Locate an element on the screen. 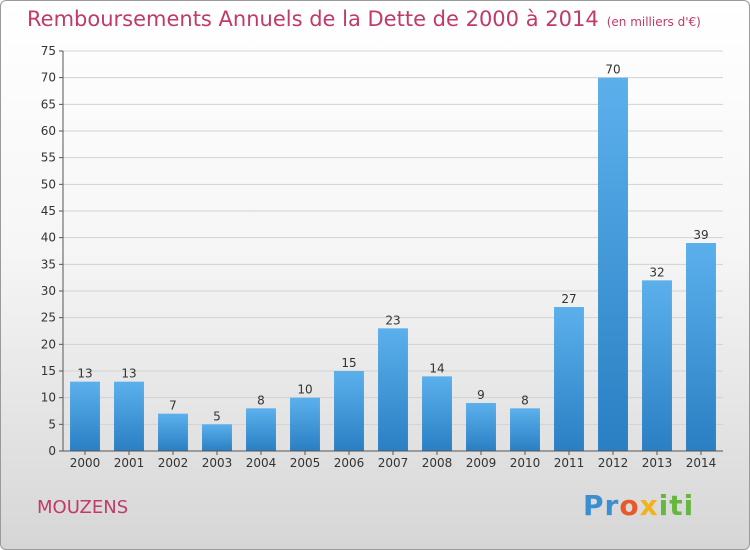 This screenshot has height=550, width=750. x-tick-label-2011: 2011 is located at coordinates (569, 463).